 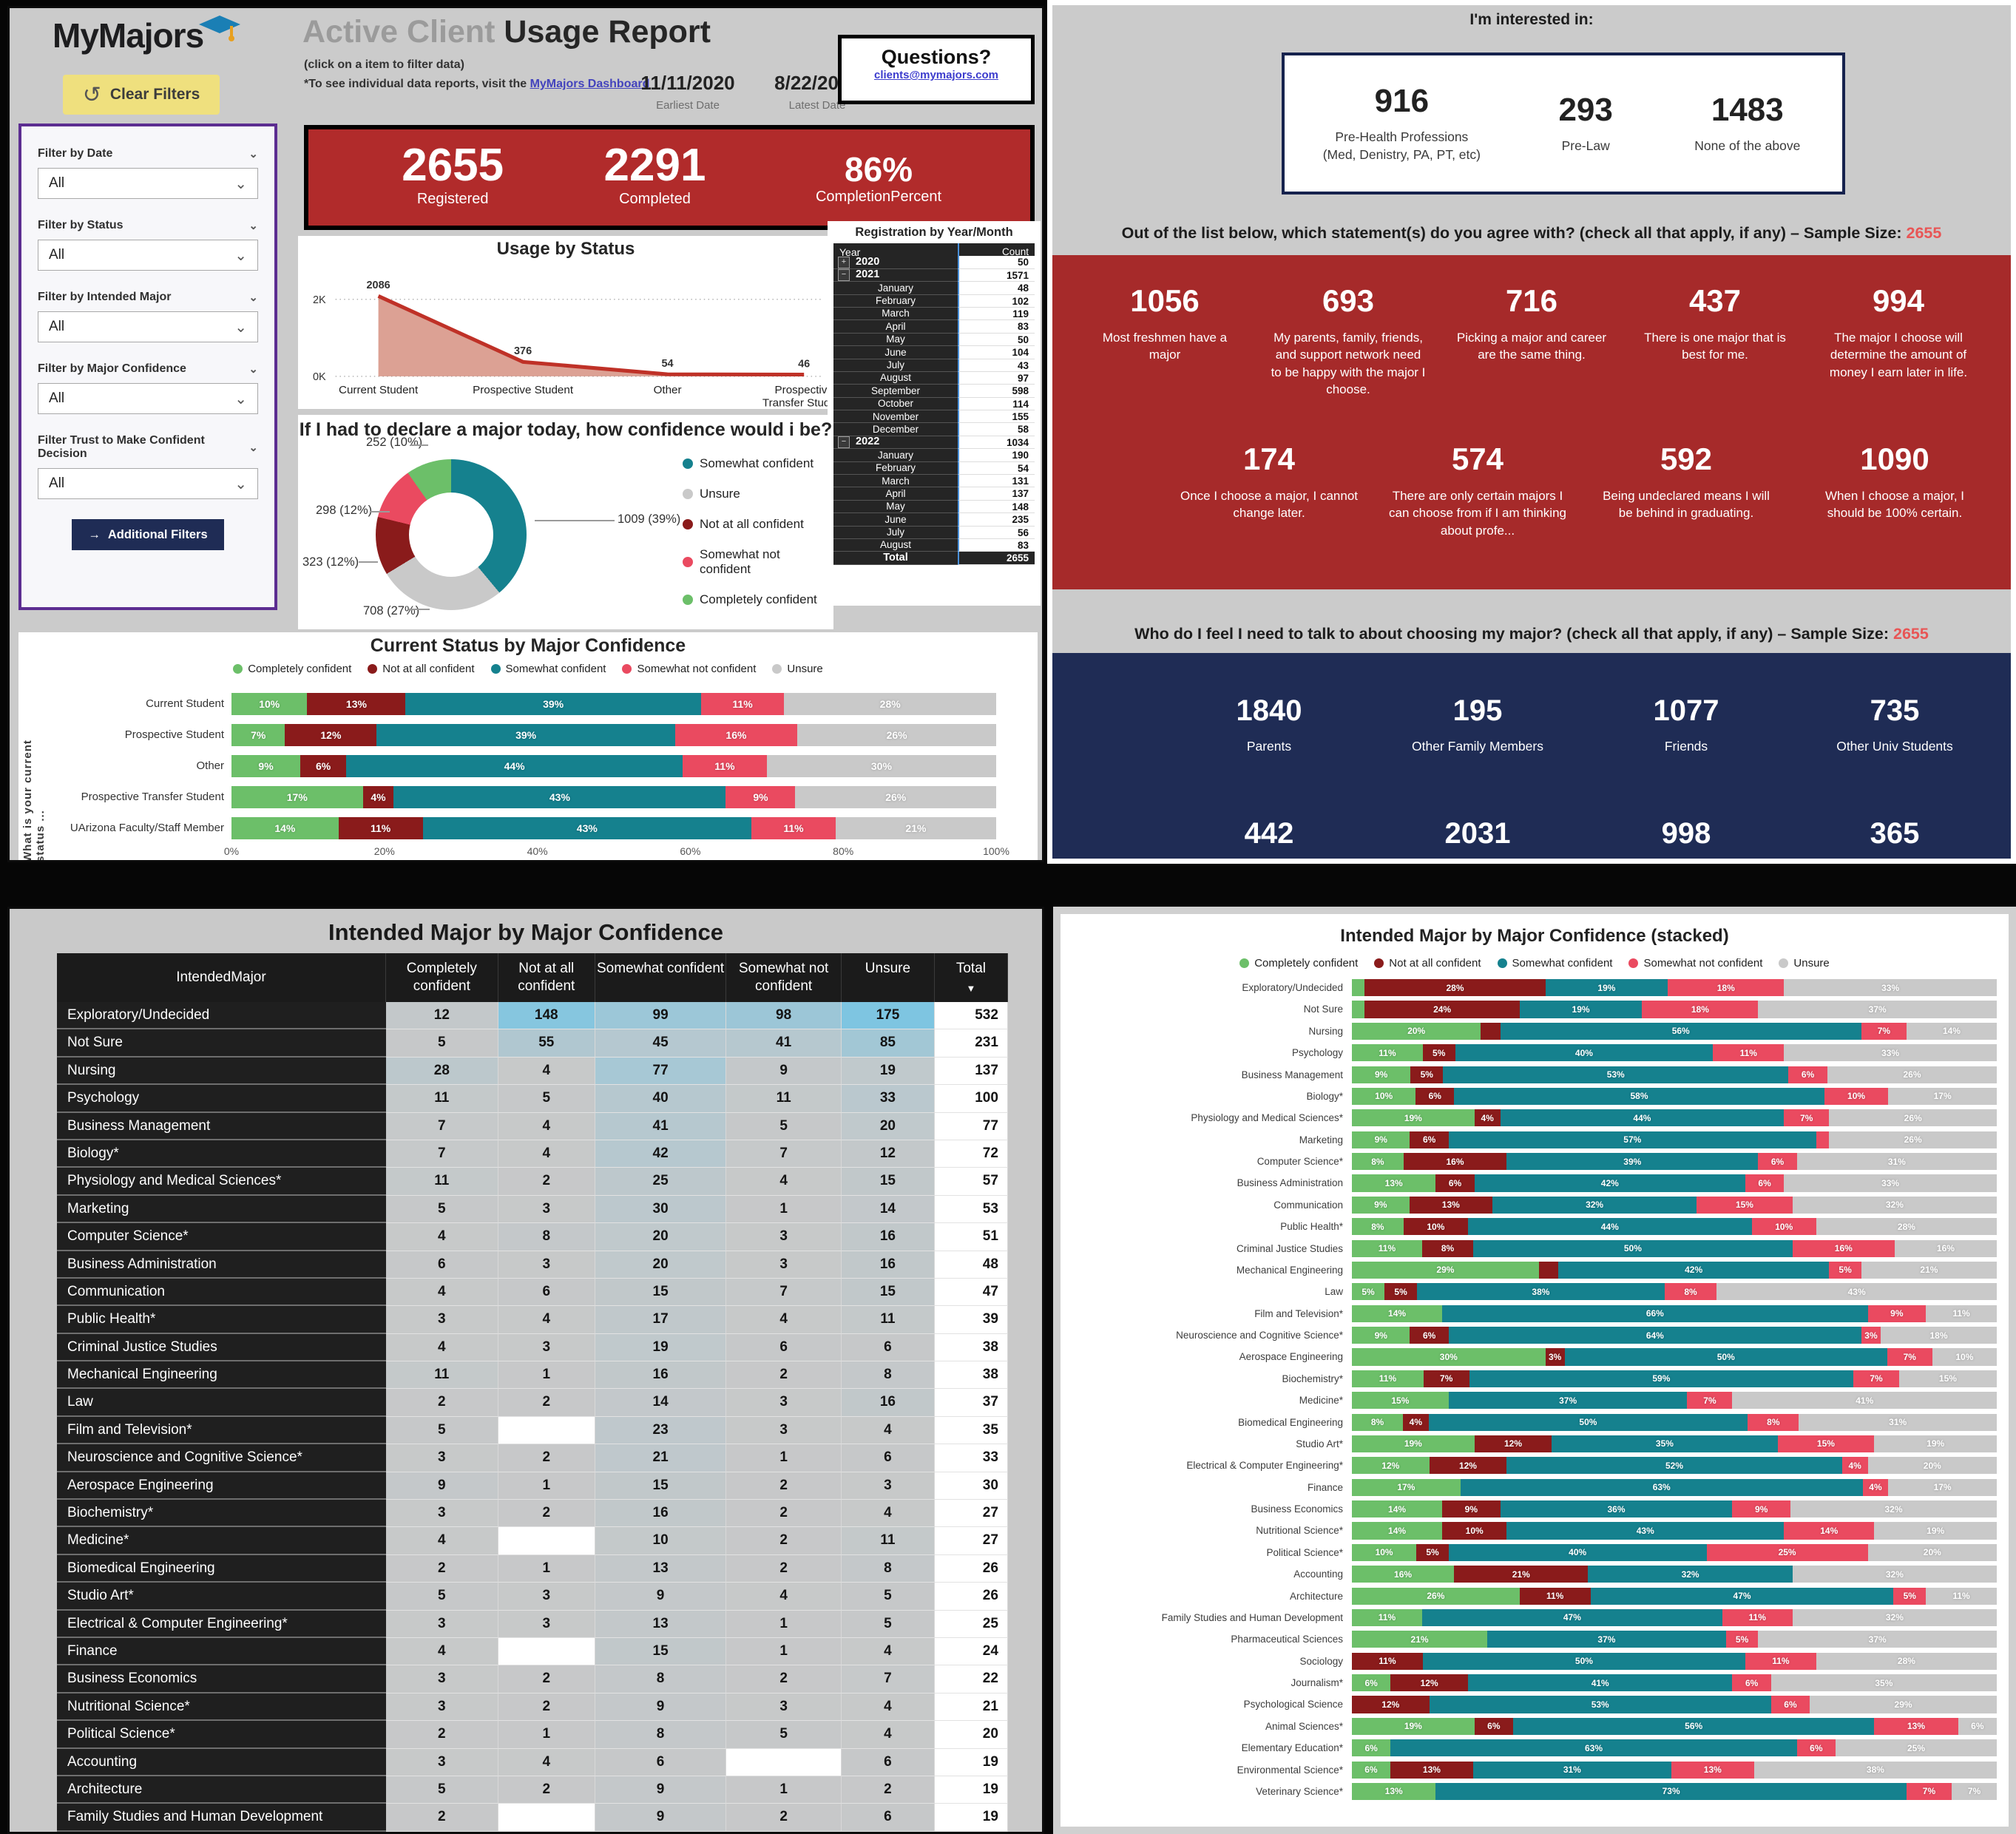 I want to click on bar-segment: 20%, so click(x=1932, y=1466).